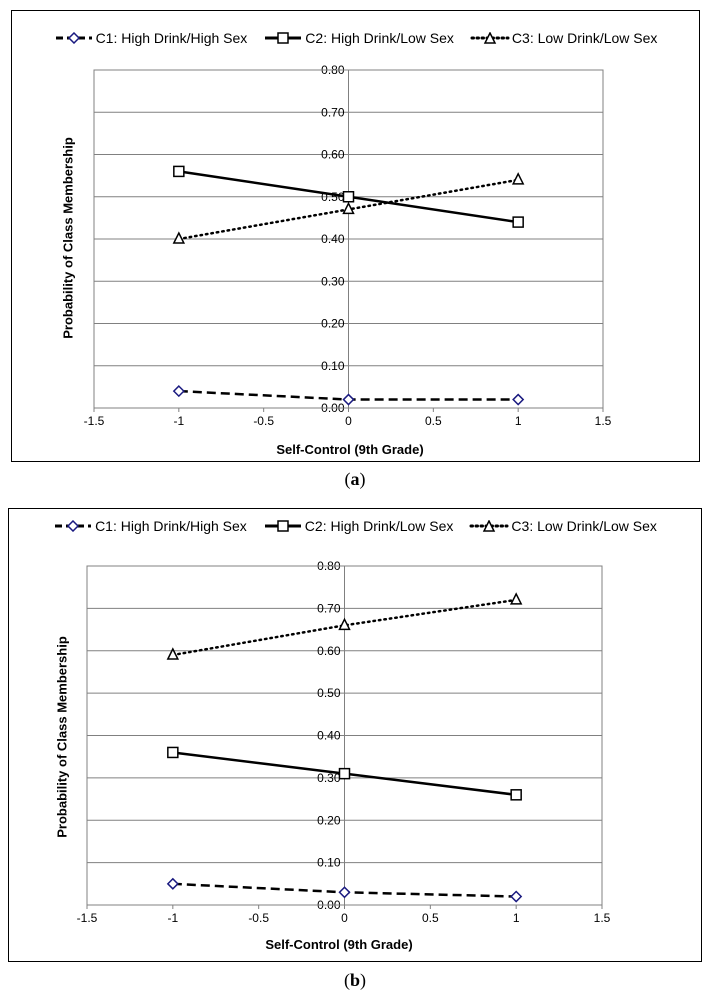  I want to click on caption-letter-a: a, so click(355, 479).